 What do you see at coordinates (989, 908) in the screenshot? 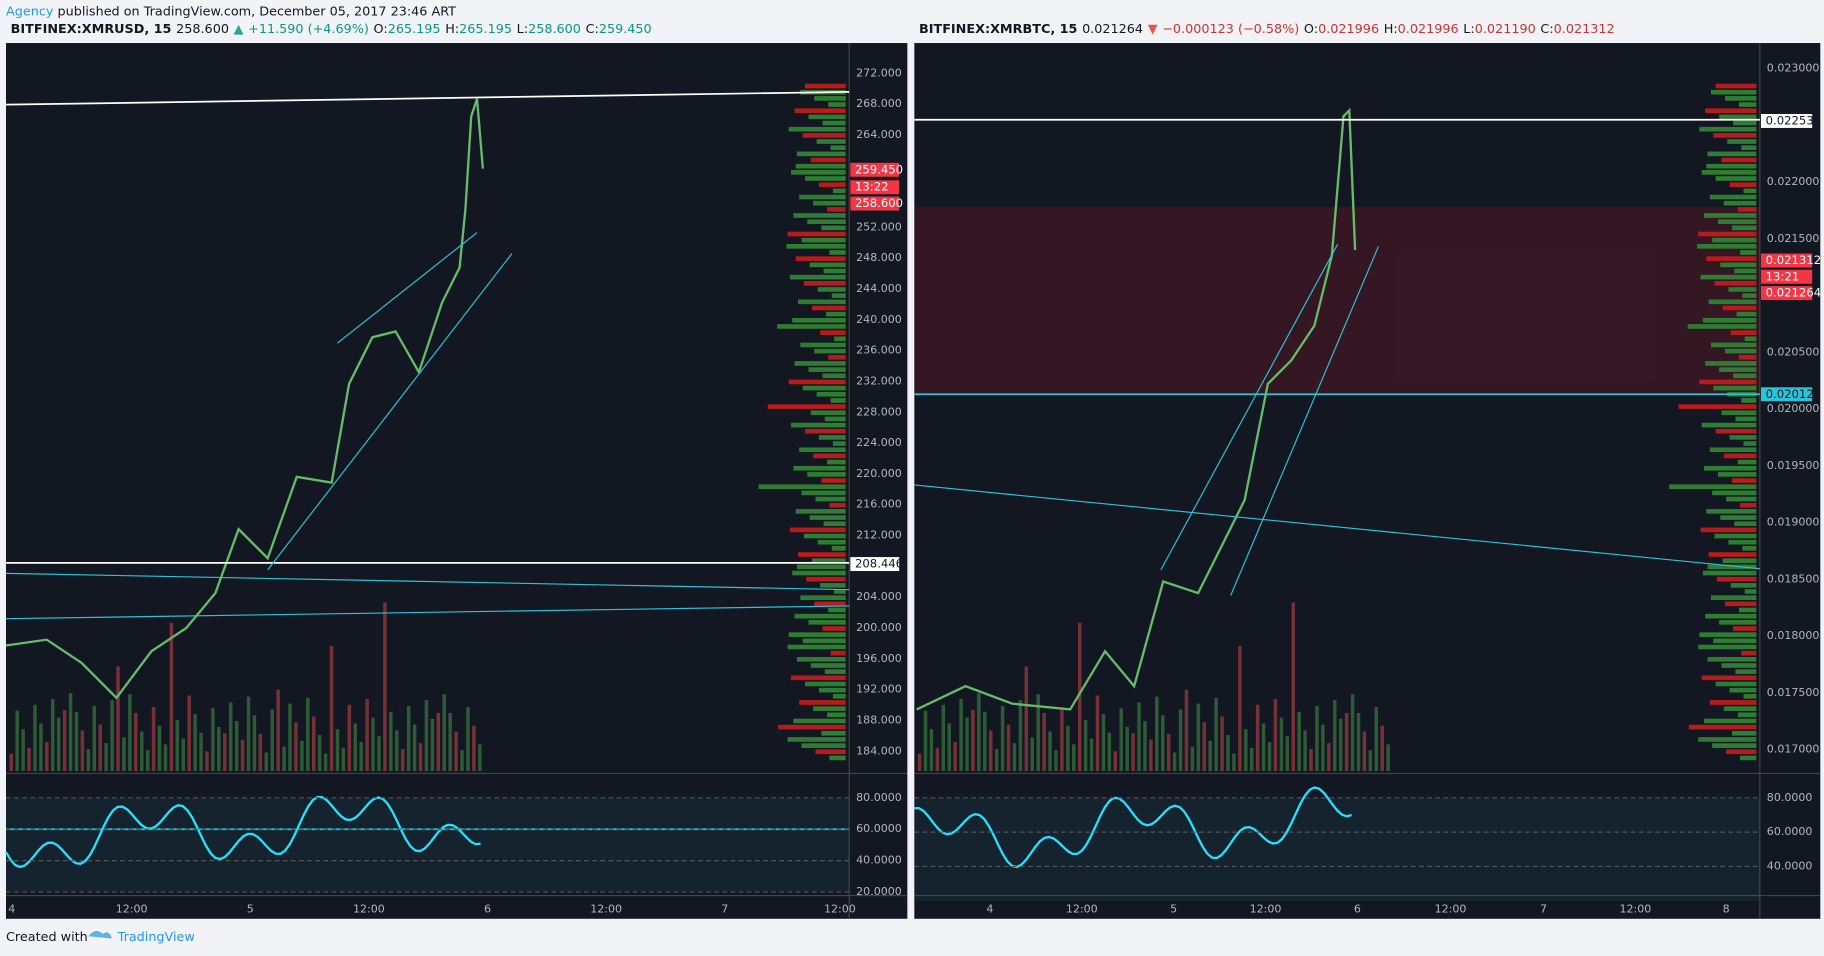
I see `time-tick: 4` at bounding box center [989, 908].